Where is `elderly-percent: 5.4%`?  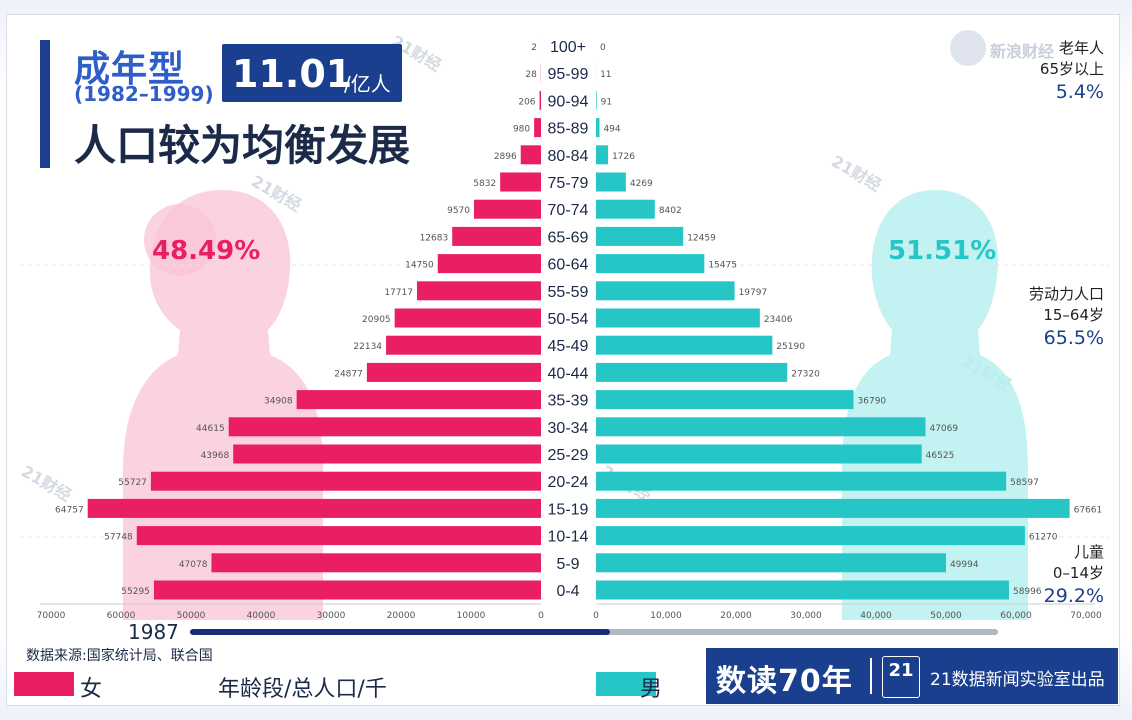
elderly-percent: 5.4% is located at coordinates (1079, 92).